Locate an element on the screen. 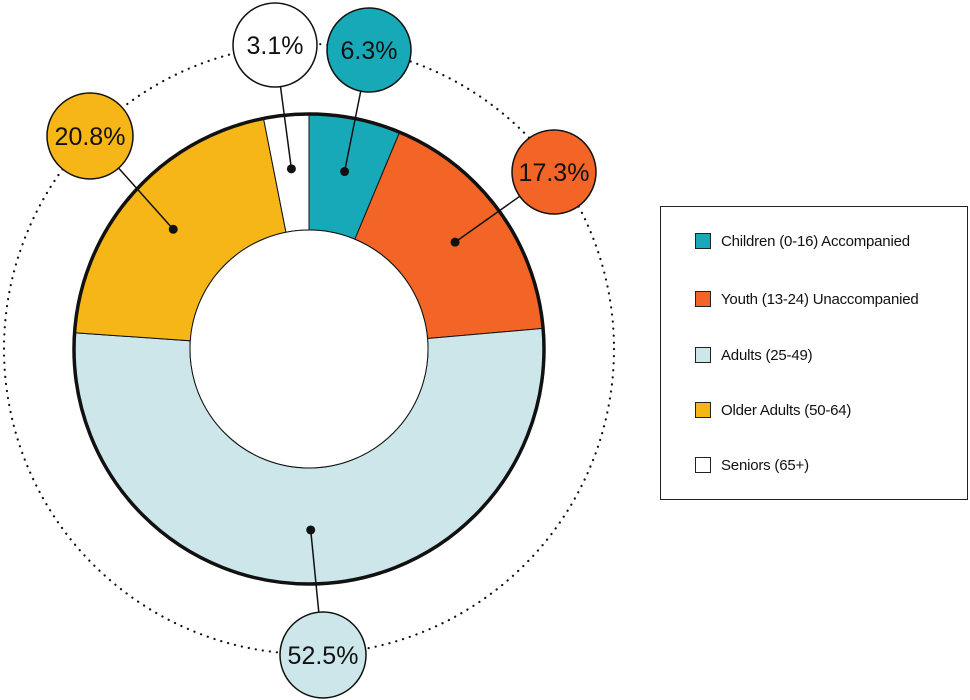 This screenshot has height=700, width=970. legend-swatch-seniors is located at coordinates (703, 465).